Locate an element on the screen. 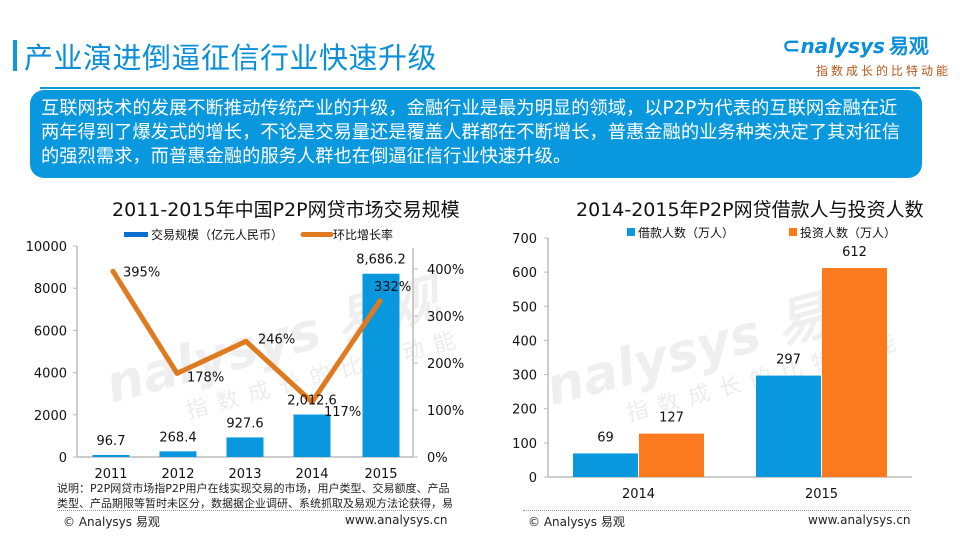  chart2-labels: 69 127 2014 297 612 2015 is located at coordinates (732, 373).